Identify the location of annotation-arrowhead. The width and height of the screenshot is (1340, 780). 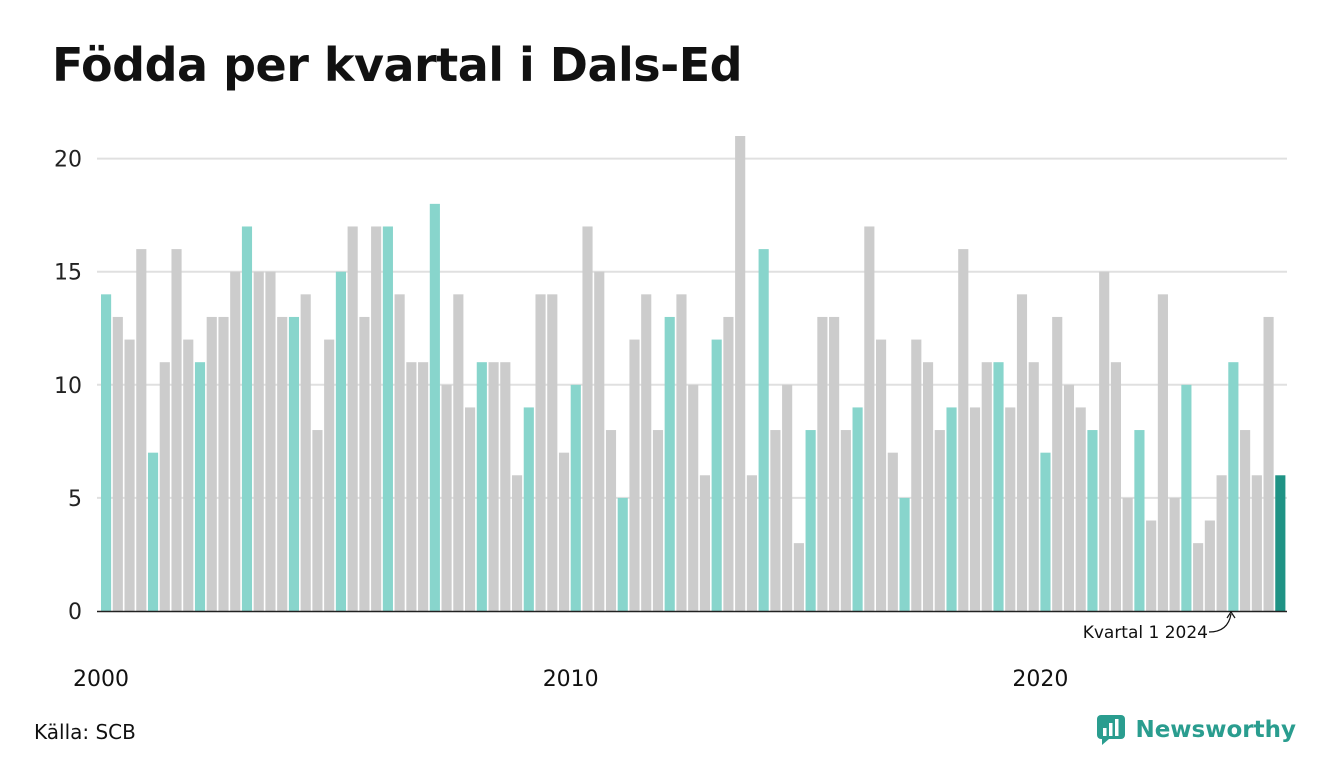
(1231, 614).